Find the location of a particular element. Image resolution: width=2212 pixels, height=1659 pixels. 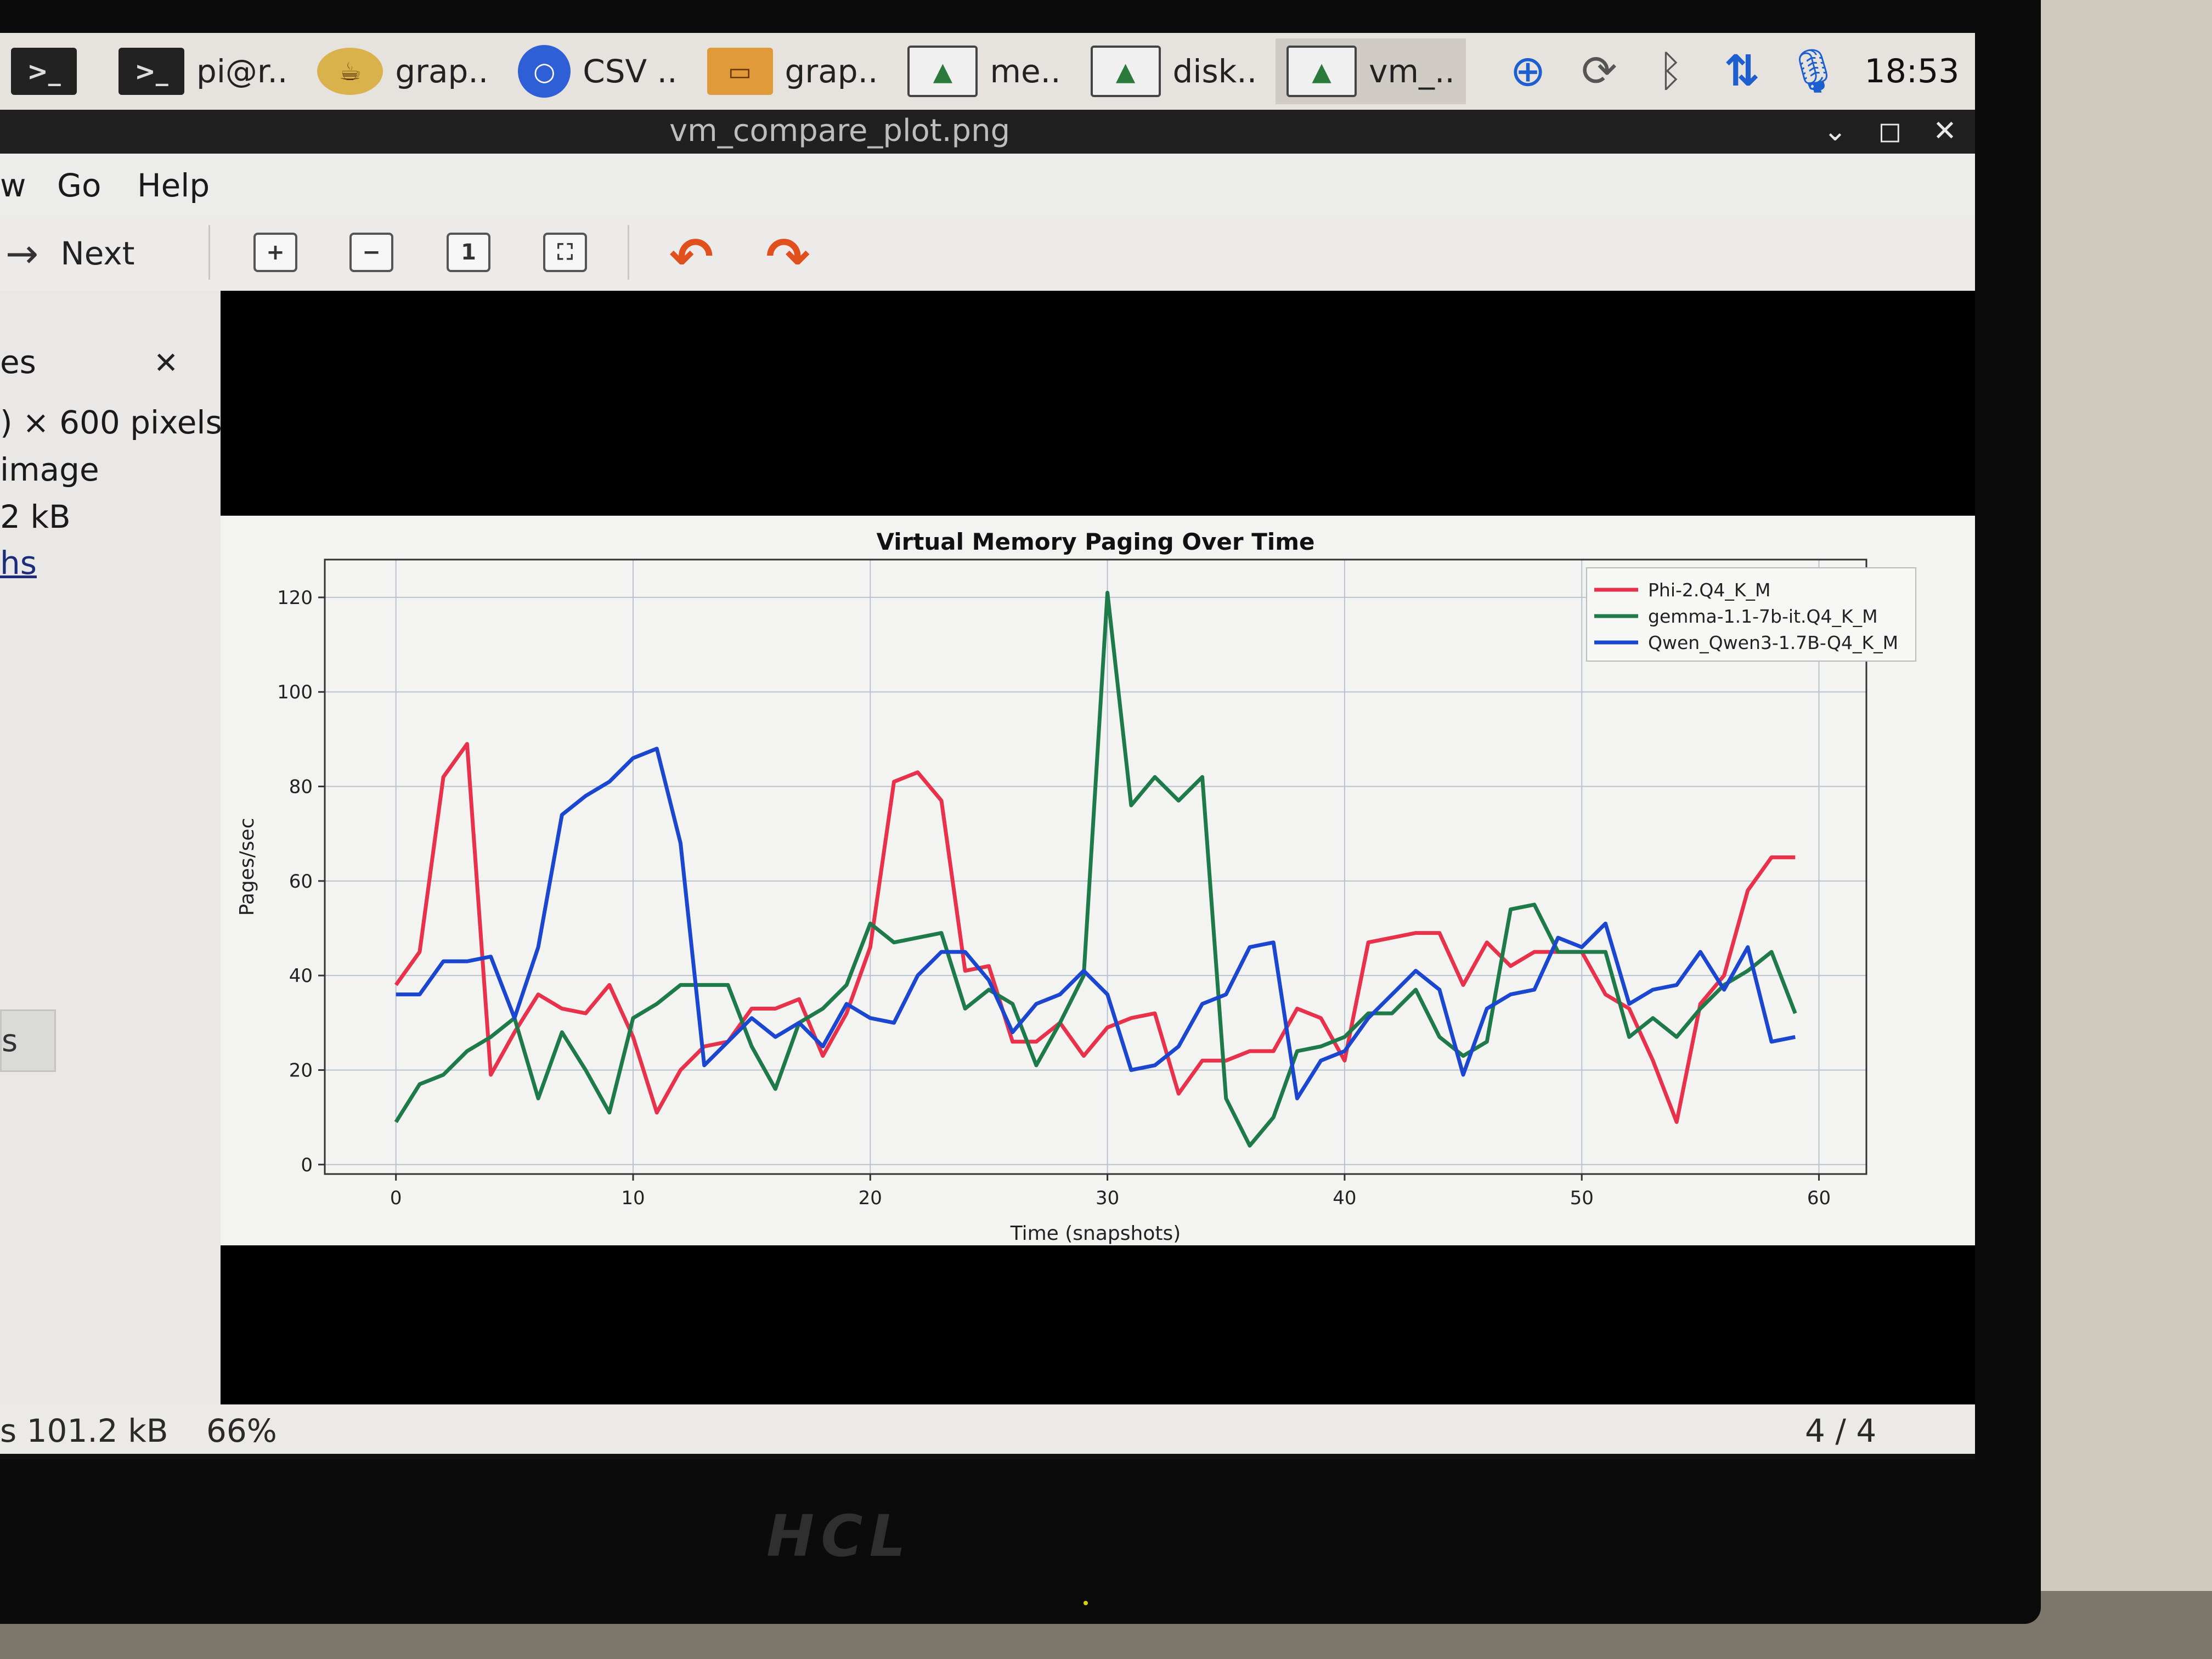

x-tick-label: 60 is located at coordinates (1819, 1198).